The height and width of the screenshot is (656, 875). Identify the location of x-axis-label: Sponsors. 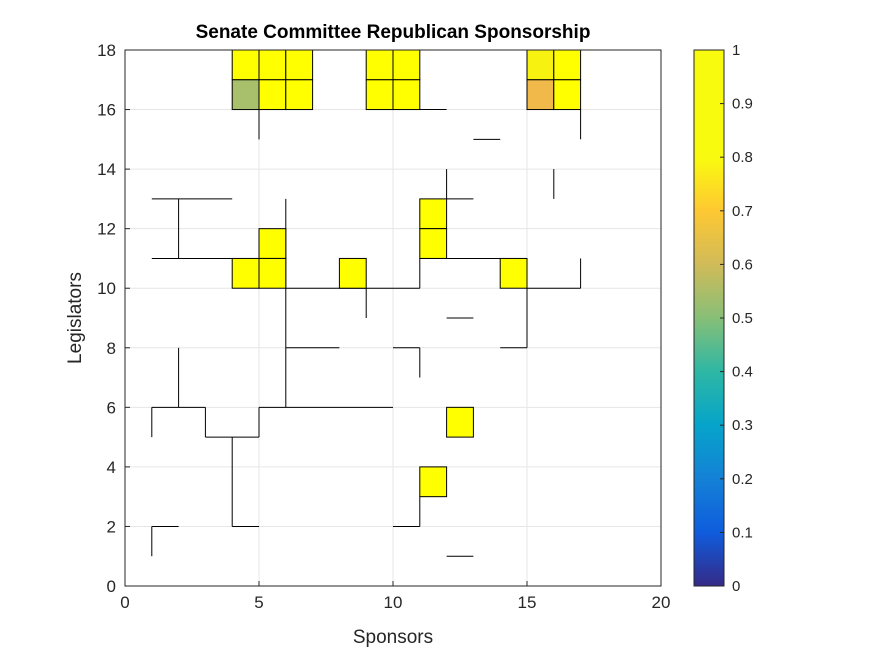
(393, 637).